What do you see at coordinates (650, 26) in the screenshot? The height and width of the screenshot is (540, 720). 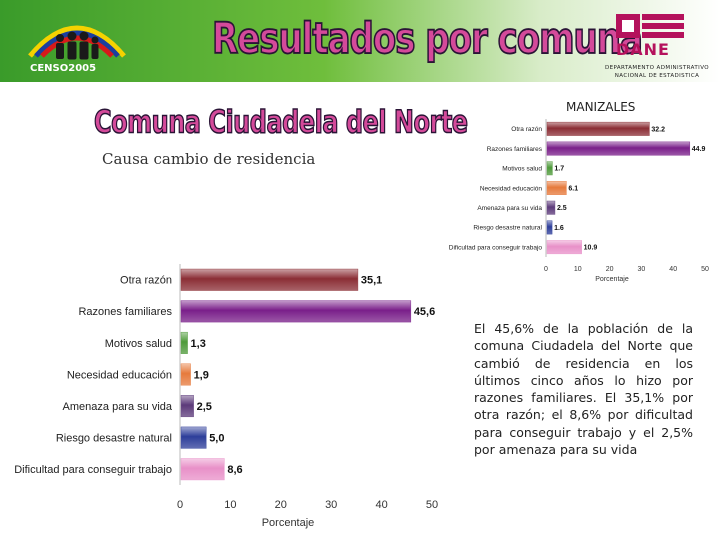 I see `dane-logo-icon` at bounding box center [650, 26].